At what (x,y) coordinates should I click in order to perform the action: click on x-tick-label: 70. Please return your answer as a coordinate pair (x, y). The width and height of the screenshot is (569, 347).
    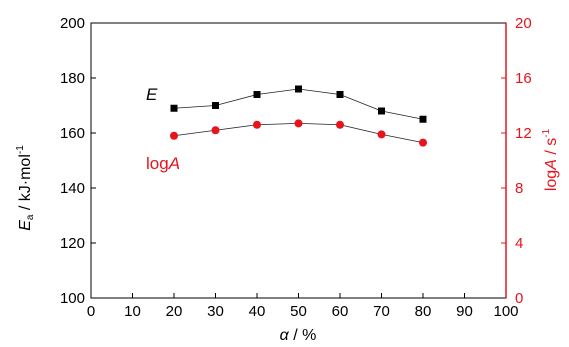
    Looking at the image, I should click on (381, 311).